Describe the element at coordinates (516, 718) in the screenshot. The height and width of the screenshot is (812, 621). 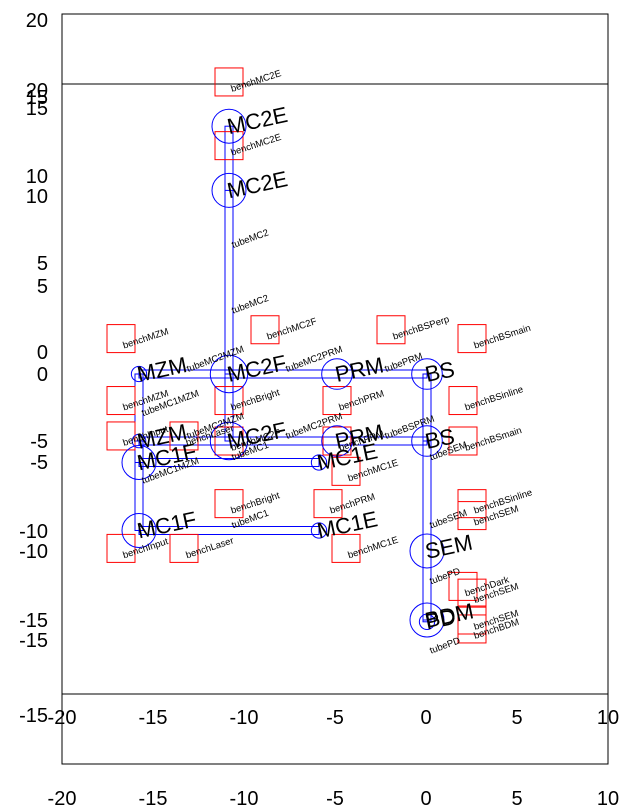
I see `inner-x-tick-label: 5` at that location.